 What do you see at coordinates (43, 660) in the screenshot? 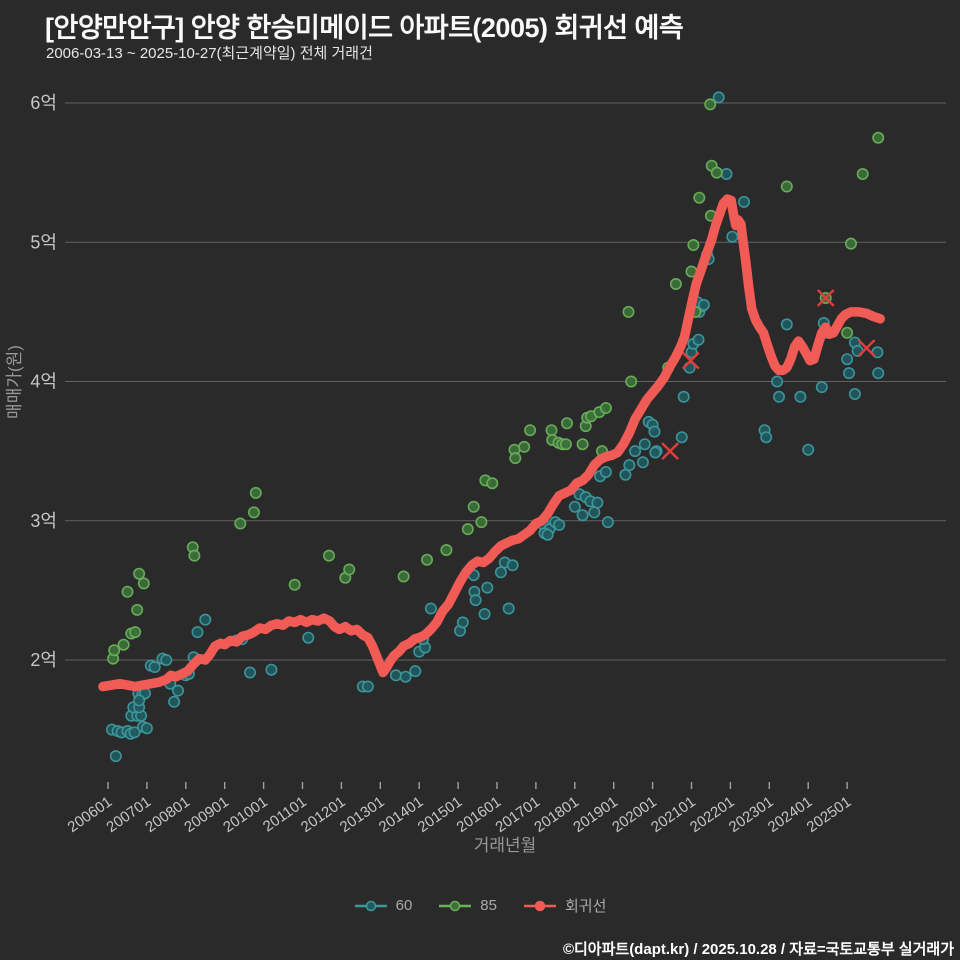
I see `y-tick-label: 2억` at bounding box center [43, 660].